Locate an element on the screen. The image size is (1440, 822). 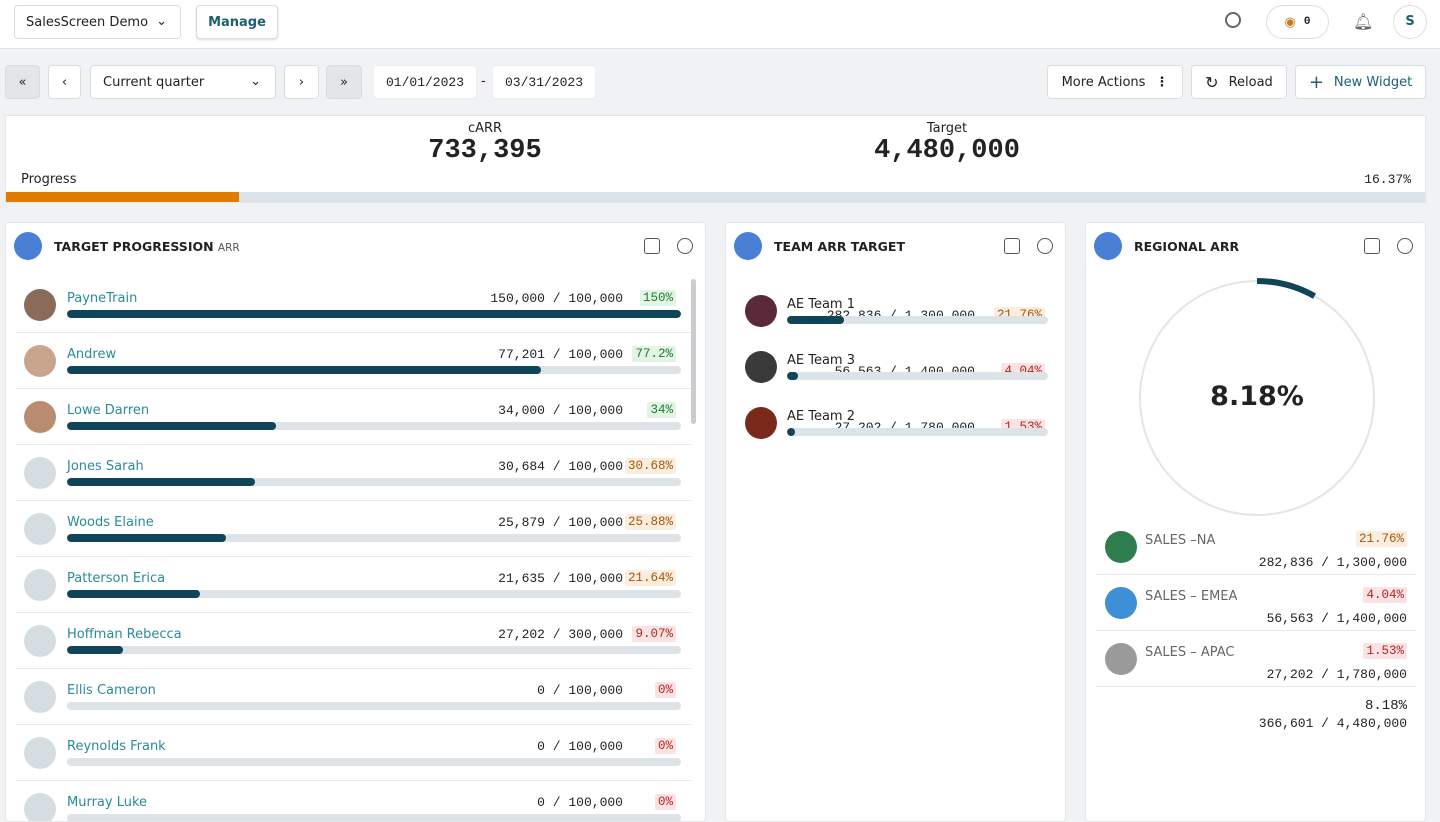
manage-button: Manage is located at coordinates (237, 22).